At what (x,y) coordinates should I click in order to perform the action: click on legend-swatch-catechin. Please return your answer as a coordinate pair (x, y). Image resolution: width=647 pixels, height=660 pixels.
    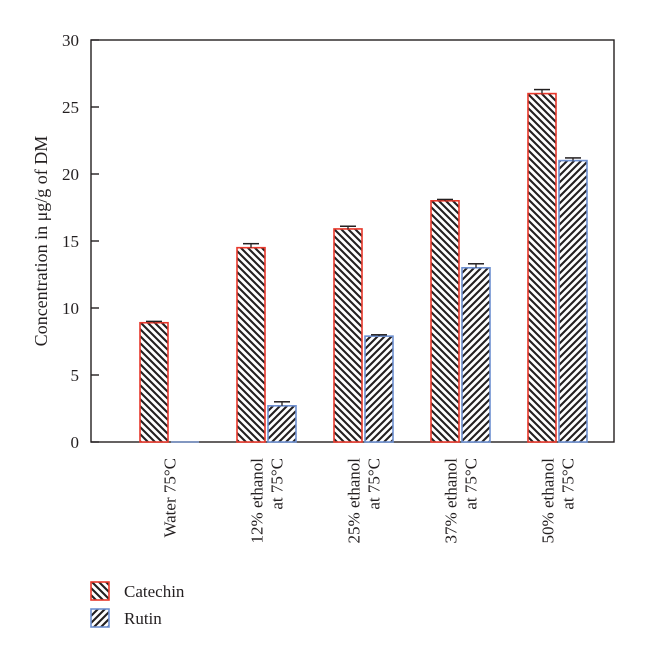
    Looking at the image, I should click on (100, 591).